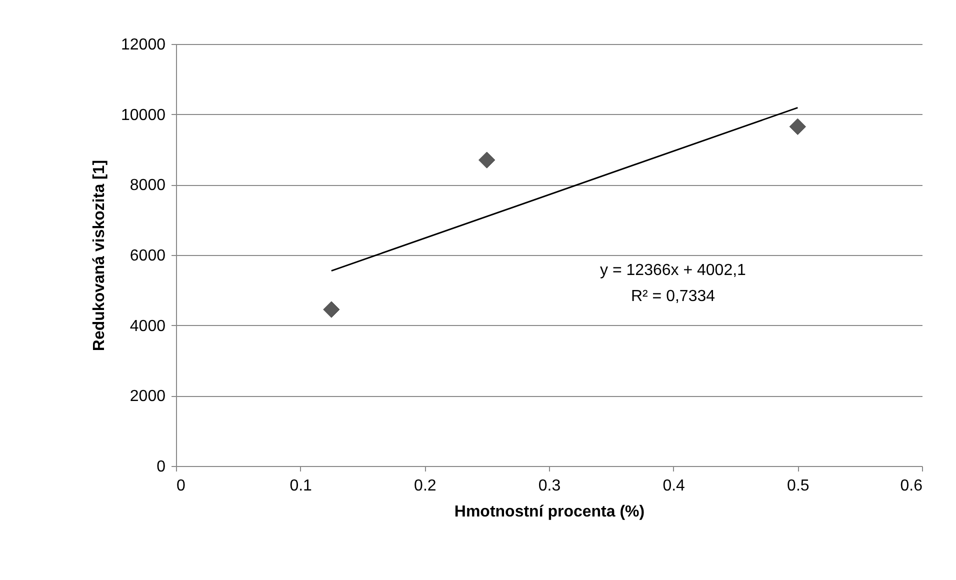 The image size is (956, 580). Describe the element at coordinates (425, 486) in the screenshot. I see `x-tick-label: 0.2` at that location.